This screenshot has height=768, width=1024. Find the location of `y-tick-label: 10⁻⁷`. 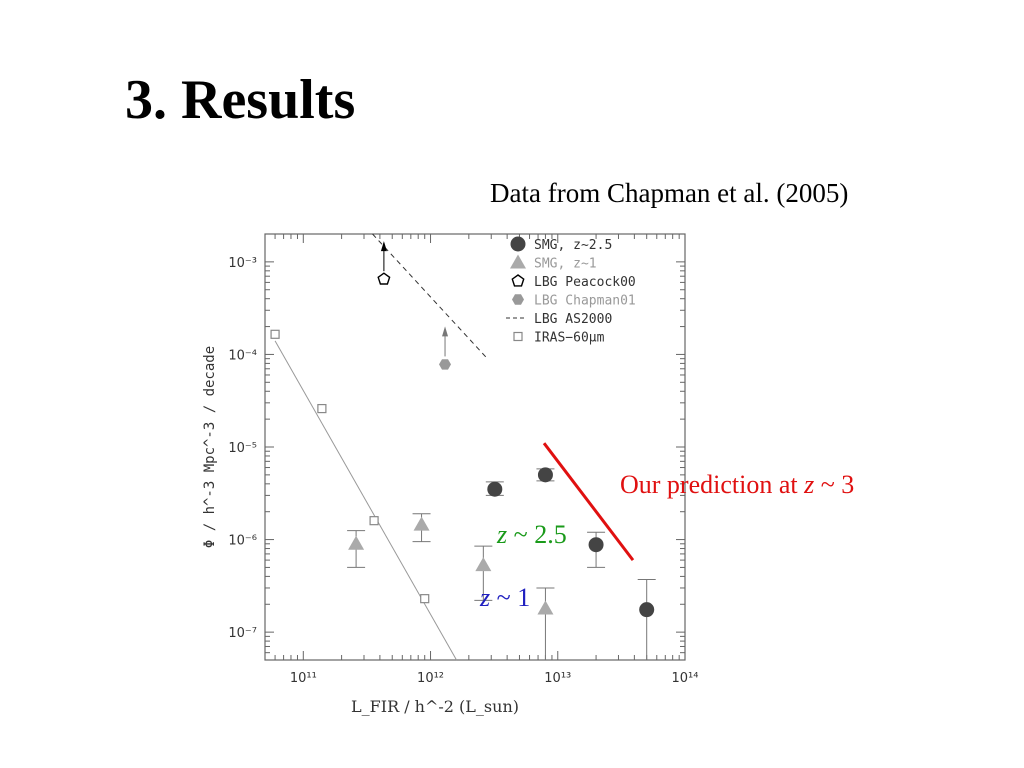

y-tick-label: 10⁻⁷ is located at coordinates (242, 633).